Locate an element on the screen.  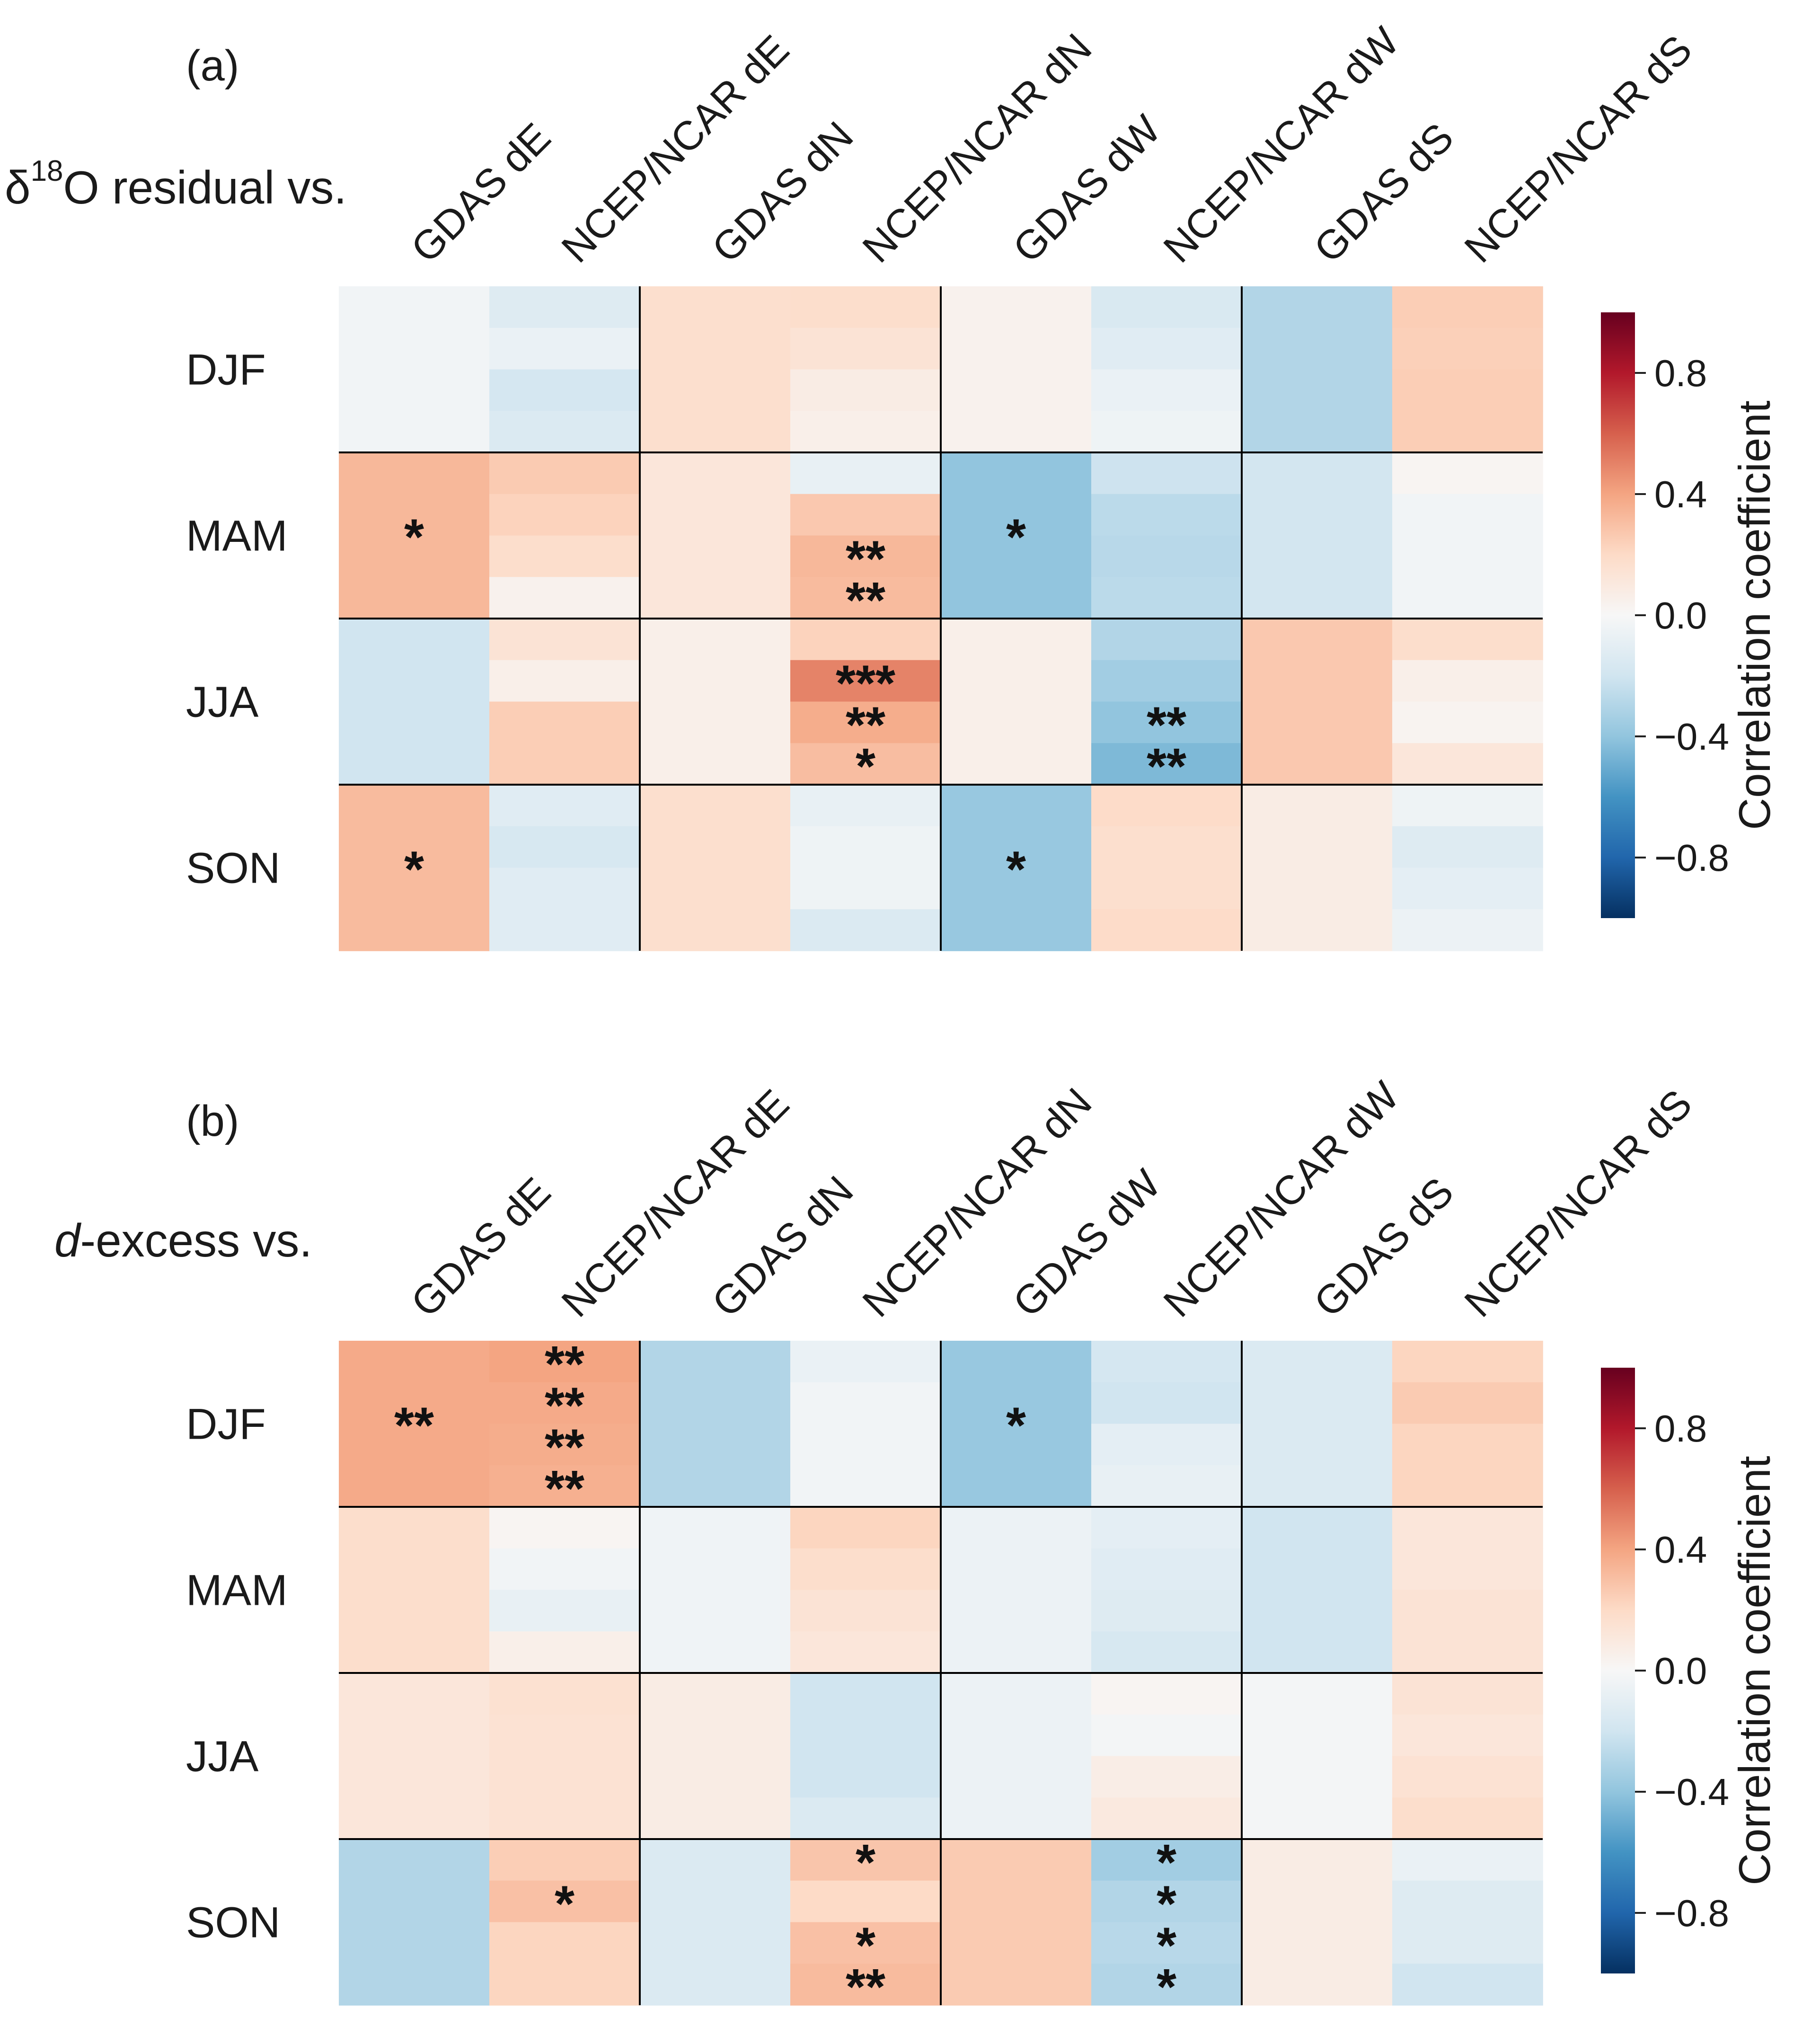
colorbar-tick-label: −0.8 is located at coordinates (1691, 1913).